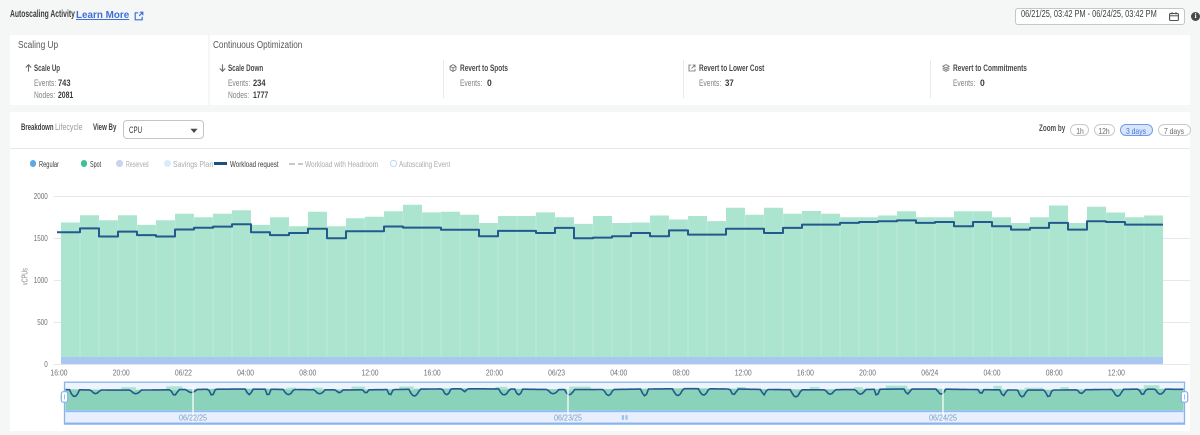  Describe the element at coordinates (46, 364) in the screenshot. I see `svg-text: 0` at that location.